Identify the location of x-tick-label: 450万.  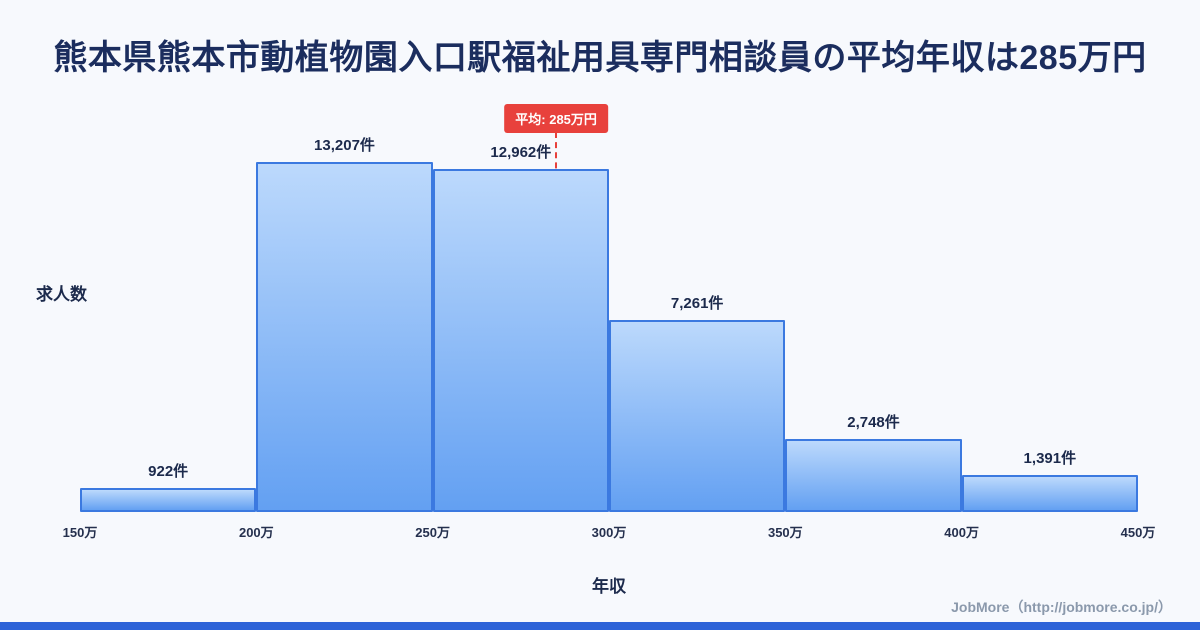
(1138, 532).